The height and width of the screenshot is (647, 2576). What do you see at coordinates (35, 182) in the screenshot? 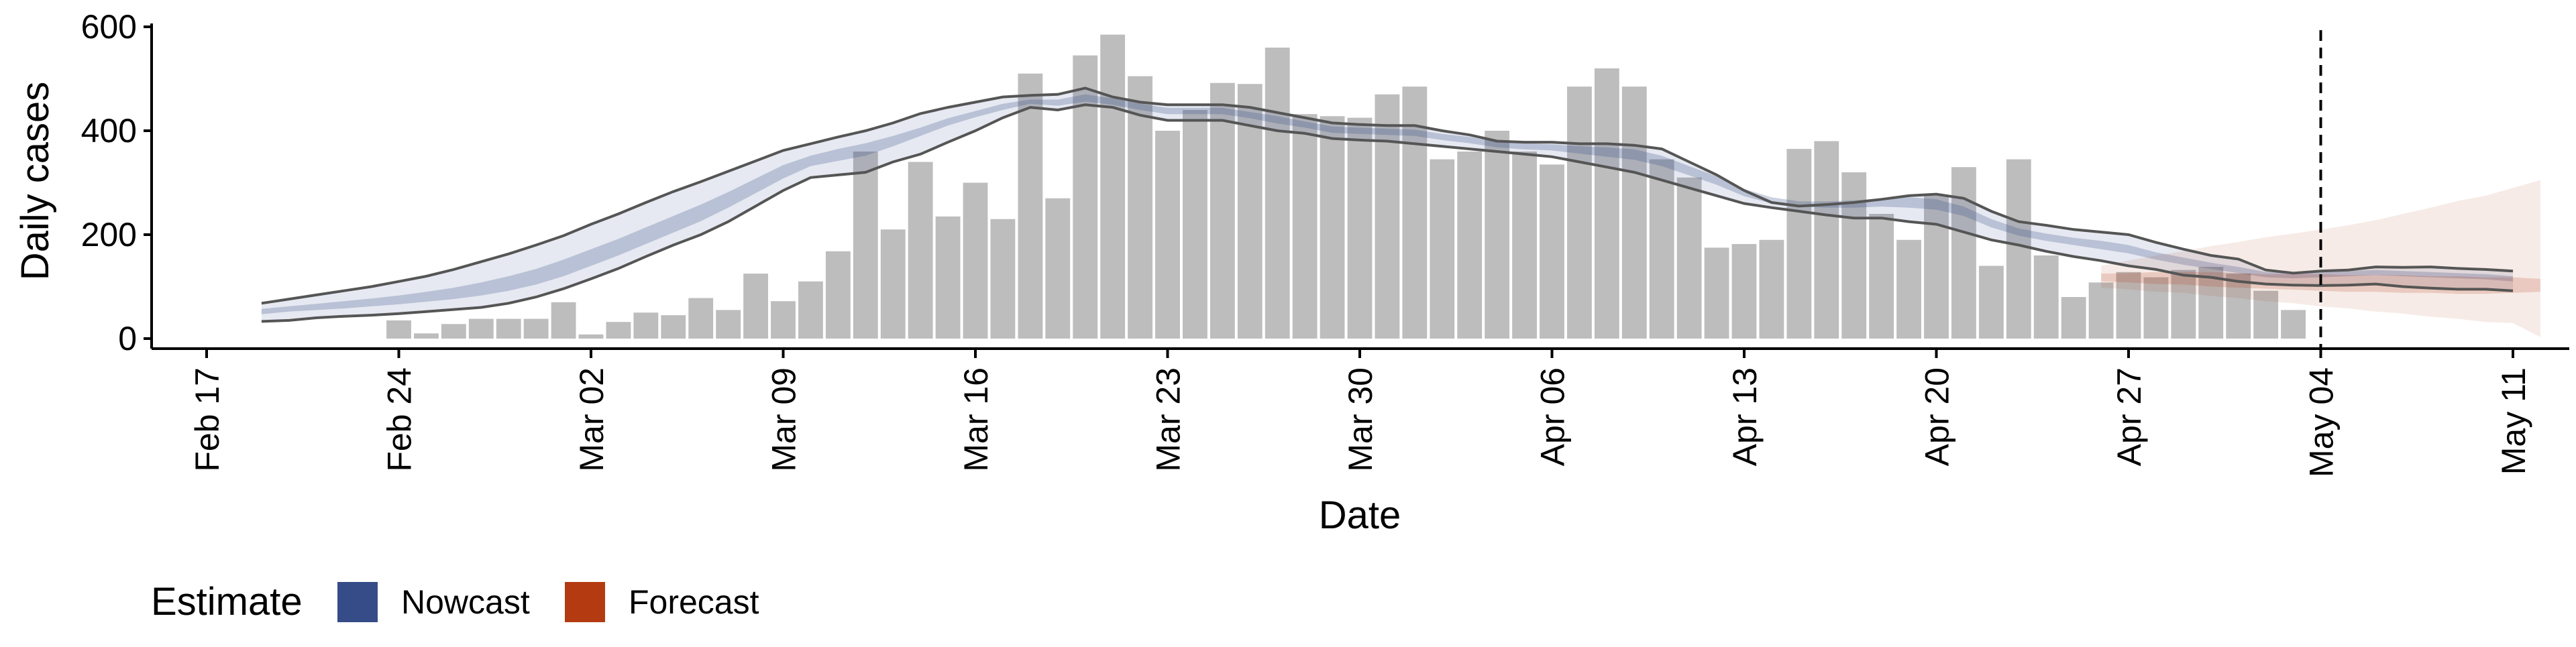
I see `y-axis-title: Daily cases` at bounding box center [35, 182].